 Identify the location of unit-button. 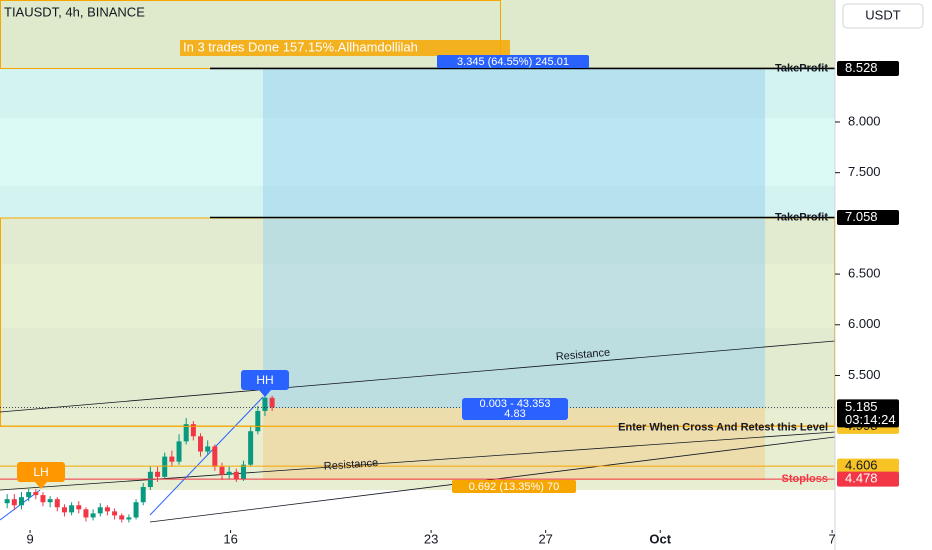
(883, 16).